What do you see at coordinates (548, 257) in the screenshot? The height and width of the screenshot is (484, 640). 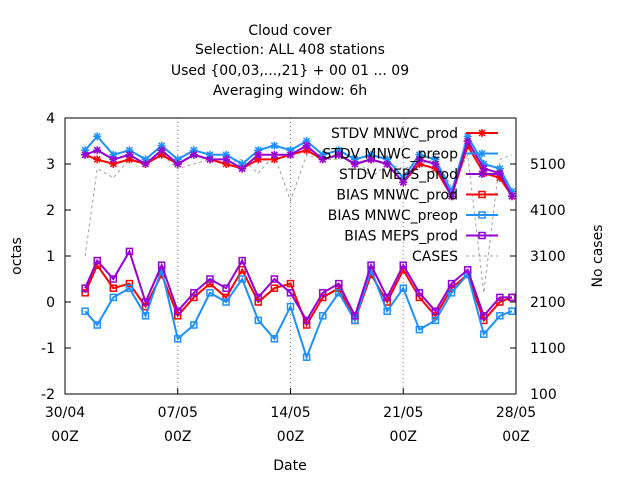 I see `y2-tick-label: 3100` at bounding box center [548, 257].